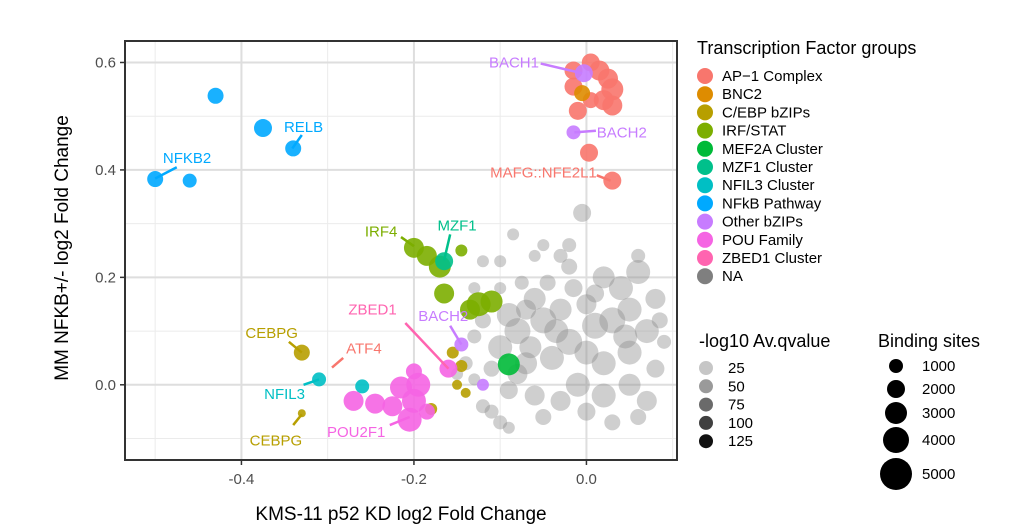  What do you see at coordinates (586, 479) in the screenshot?
I see `x-tick-label: 0.0` at bounding box center [586, 479].